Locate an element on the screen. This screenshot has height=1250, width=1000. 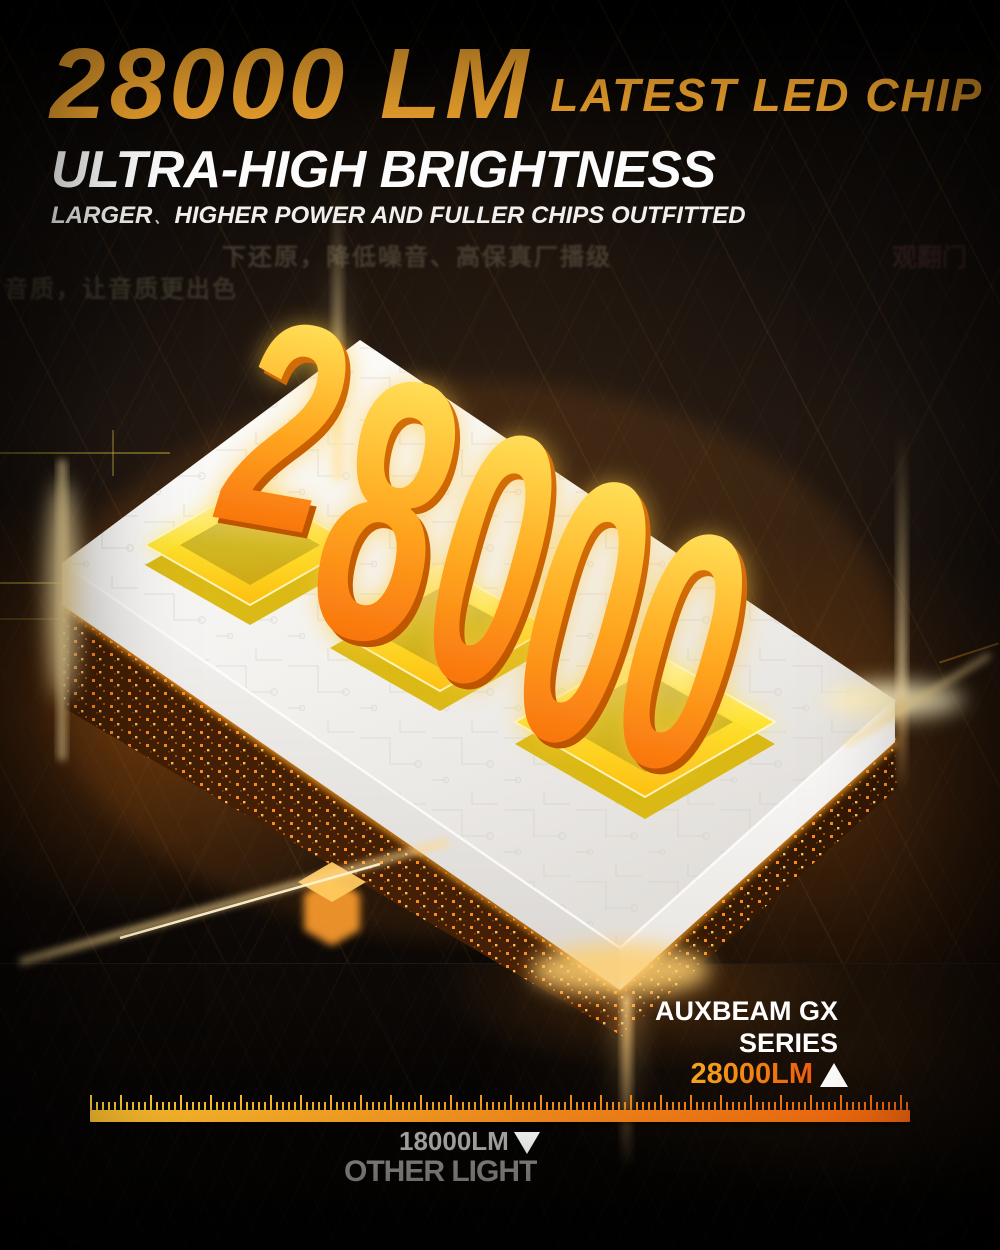
product-series-line1: AUXBEAM GX is located at coordinates (746, 1011).